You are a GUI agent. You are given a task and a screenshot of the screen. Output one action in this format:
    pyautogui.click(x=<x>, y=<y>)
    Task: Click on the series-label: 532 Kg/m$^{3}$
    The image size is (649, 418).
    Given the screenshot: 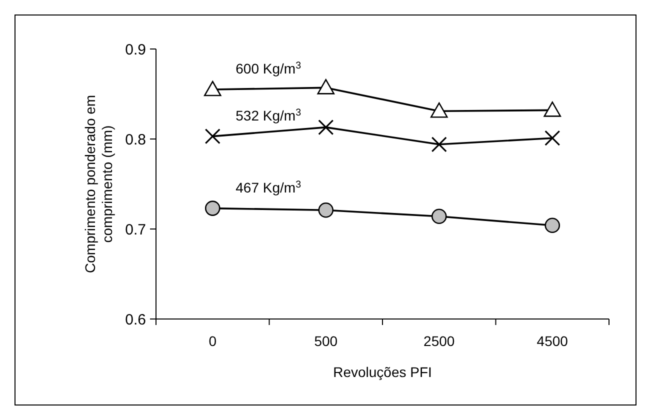 What is the action you would take?
    pyautogui.click(x=269, y=115)
    